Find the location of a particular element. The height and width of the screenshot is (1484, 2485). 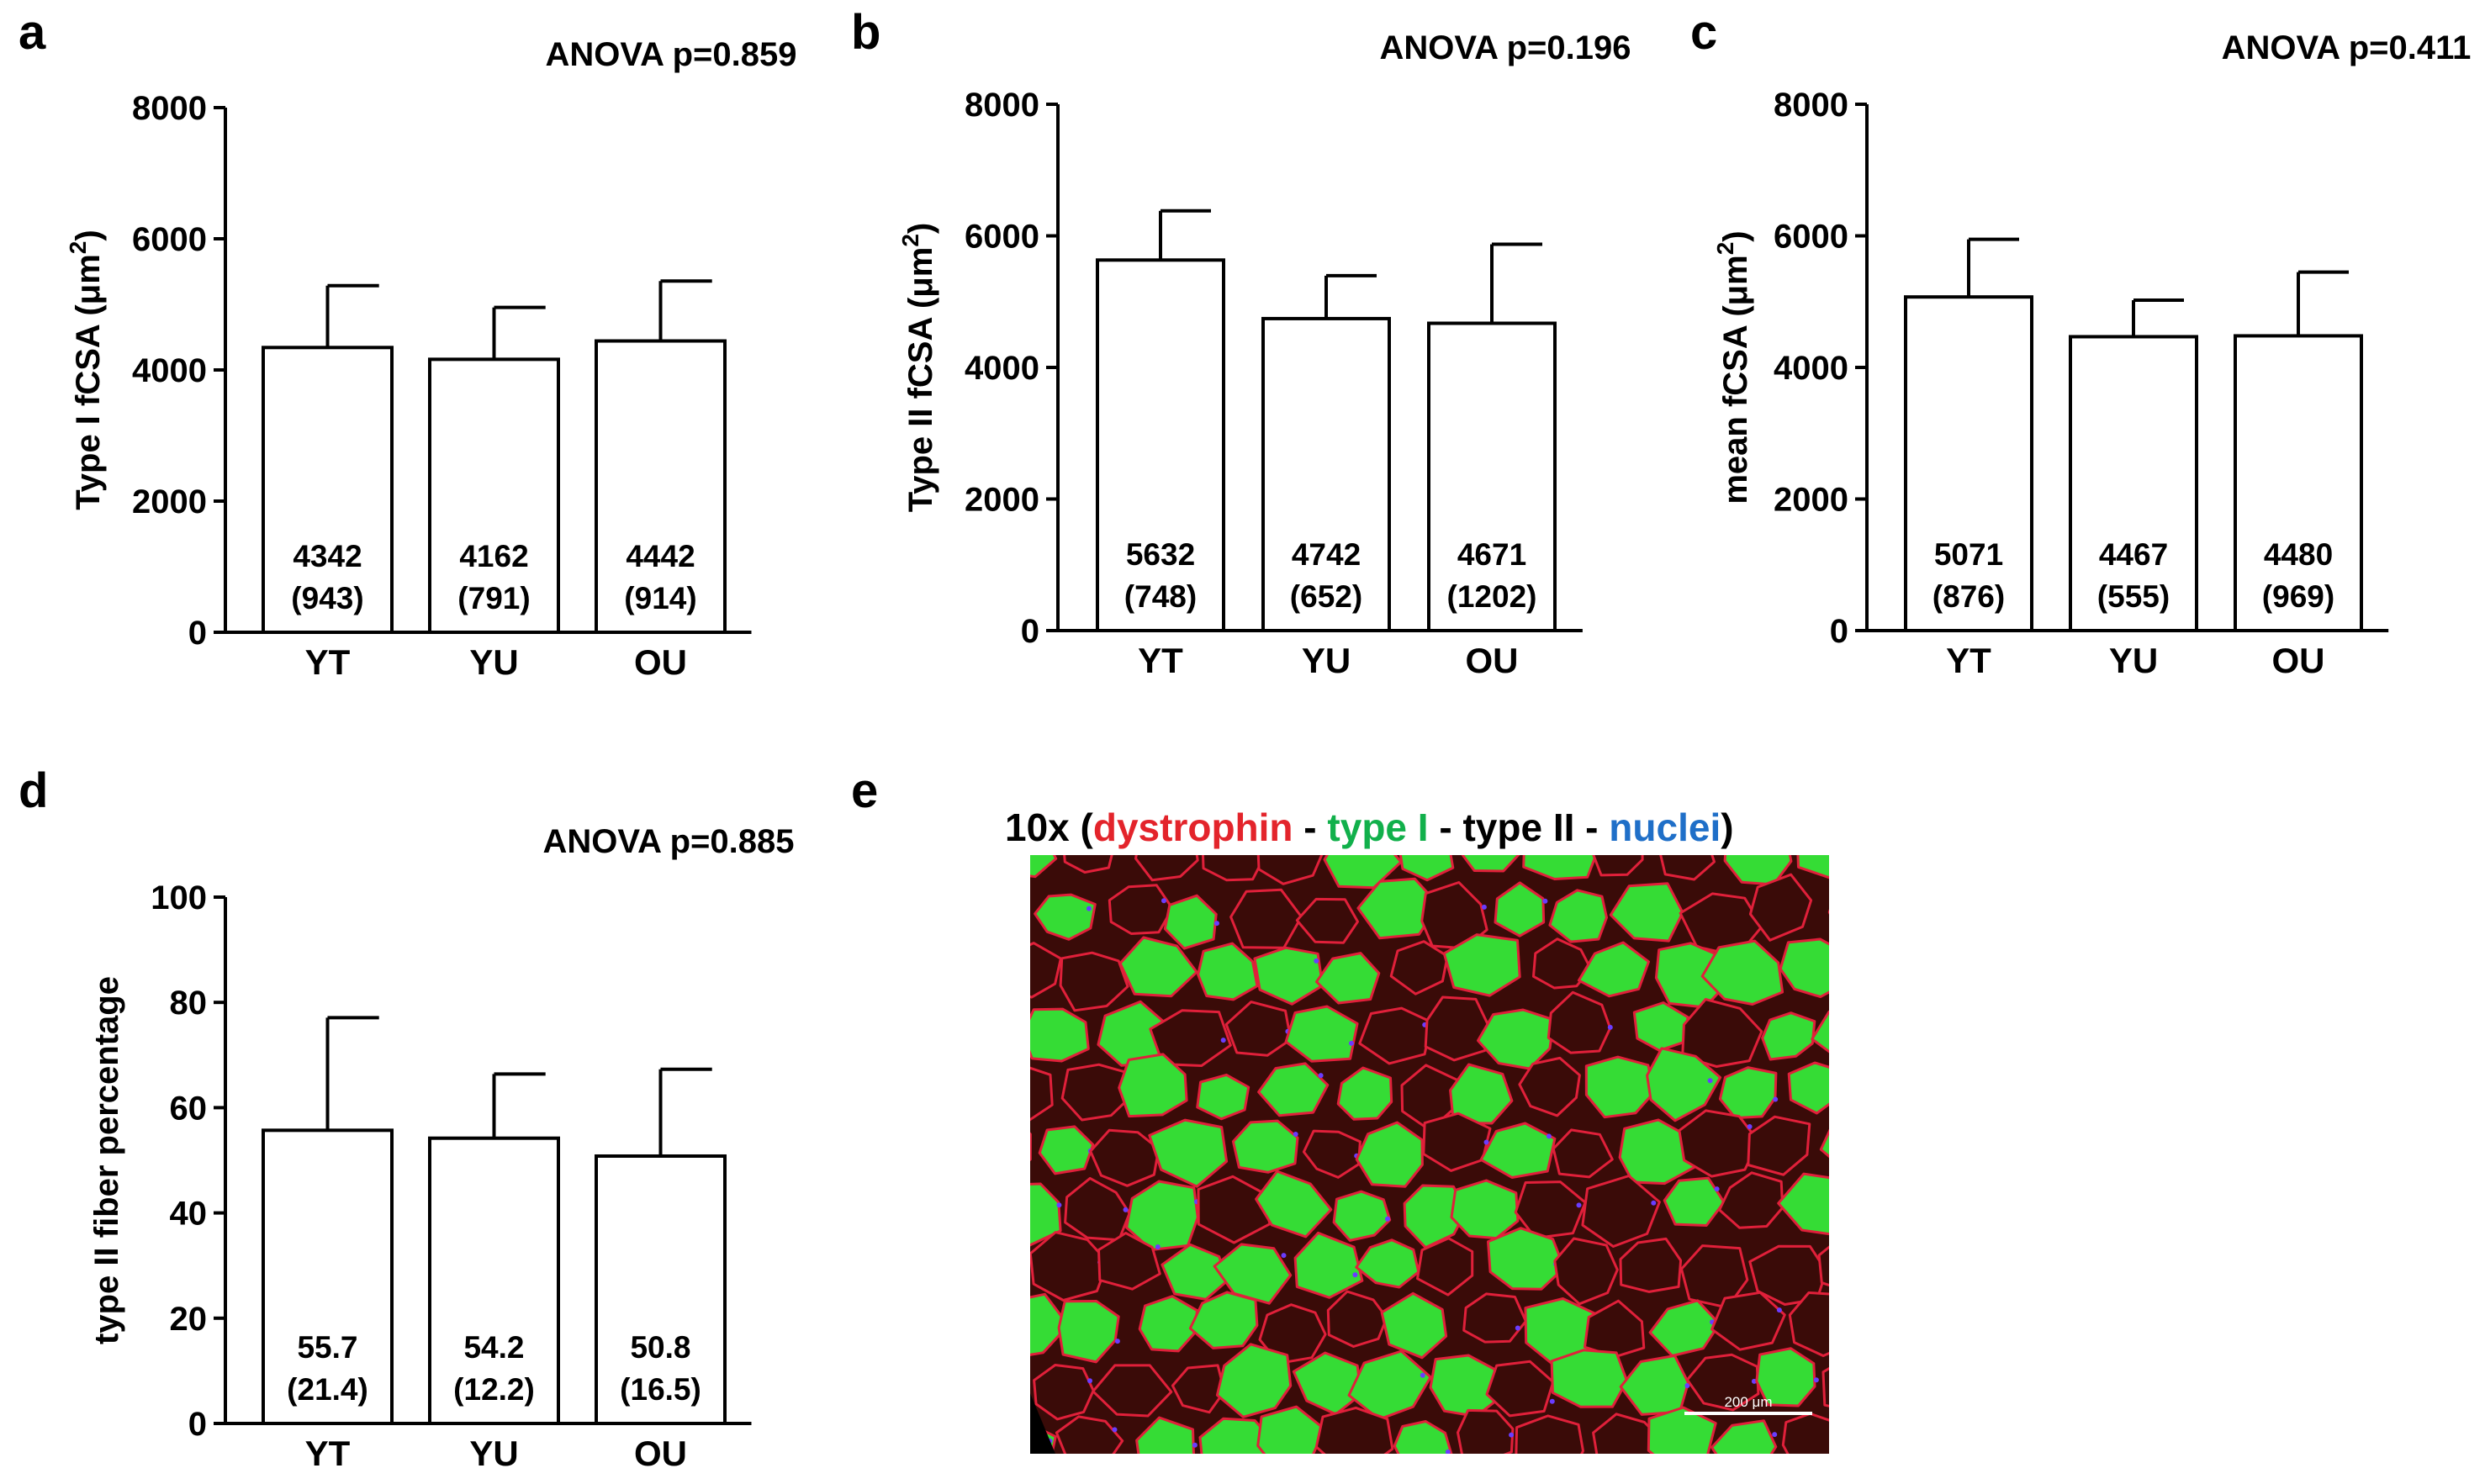

bar-YT is located at coordinates (328, 1276).